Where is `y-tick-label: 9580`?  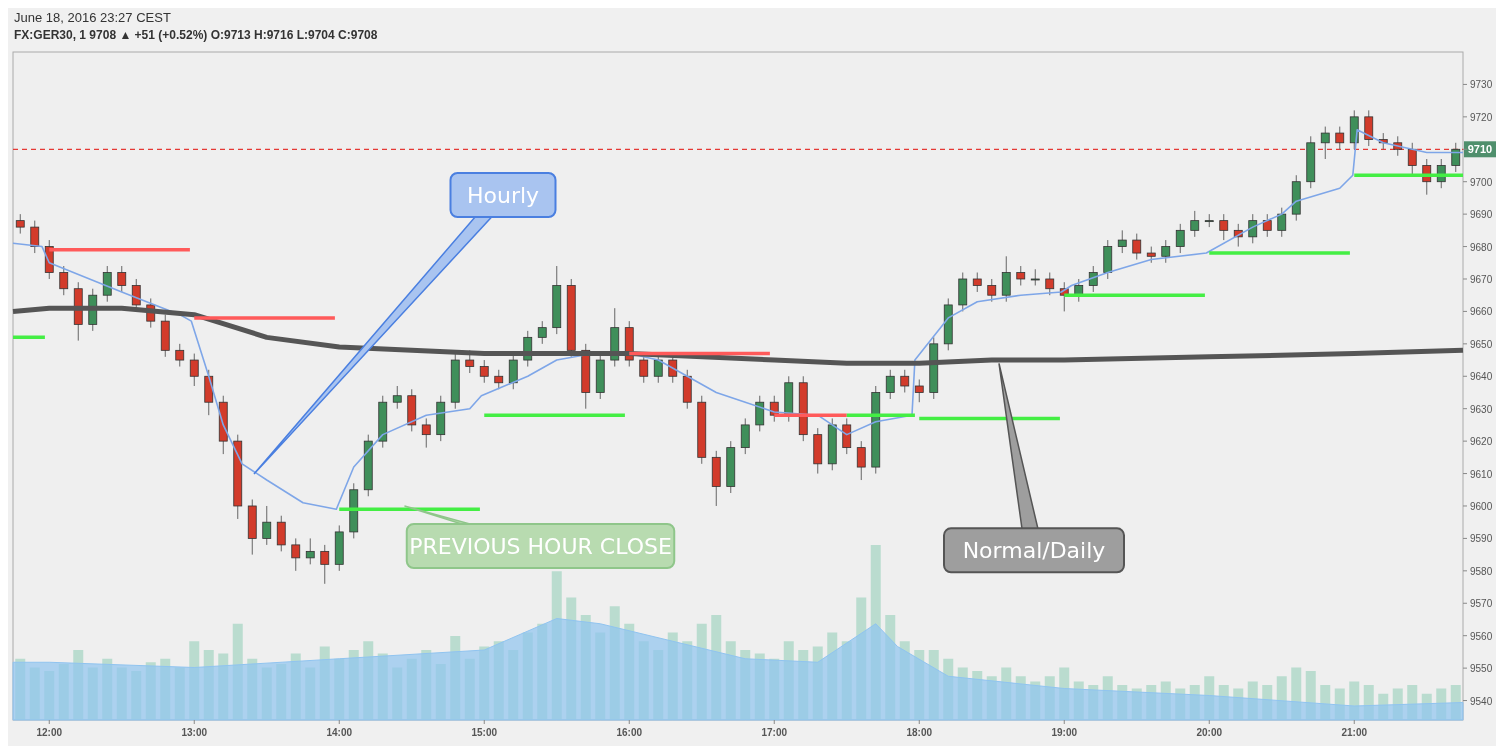 y-tick-label: 9580 is located at coordinates (1481, 571).